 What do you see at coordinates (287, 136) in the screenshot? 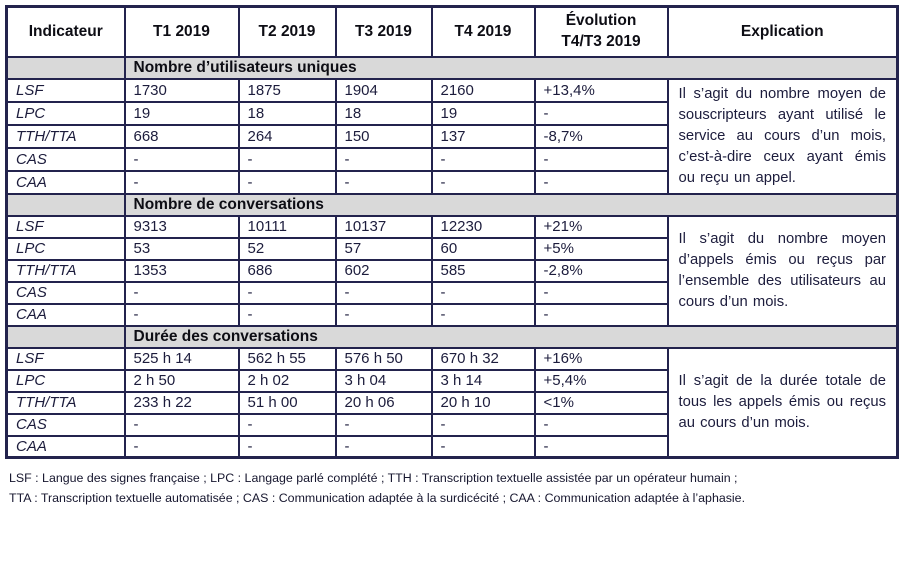
I see `cell-value: 264` at bounding box center [287, 136].